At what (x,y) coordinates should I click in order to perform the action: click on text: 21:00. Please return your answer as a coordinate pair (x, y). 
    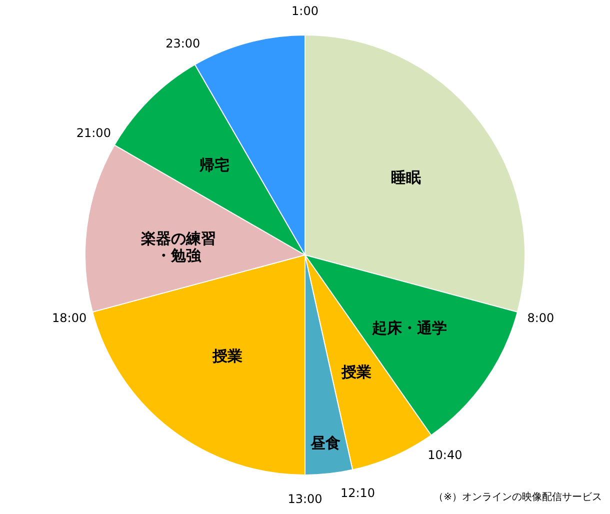
    Looking at the image, I should click on (93, 133).